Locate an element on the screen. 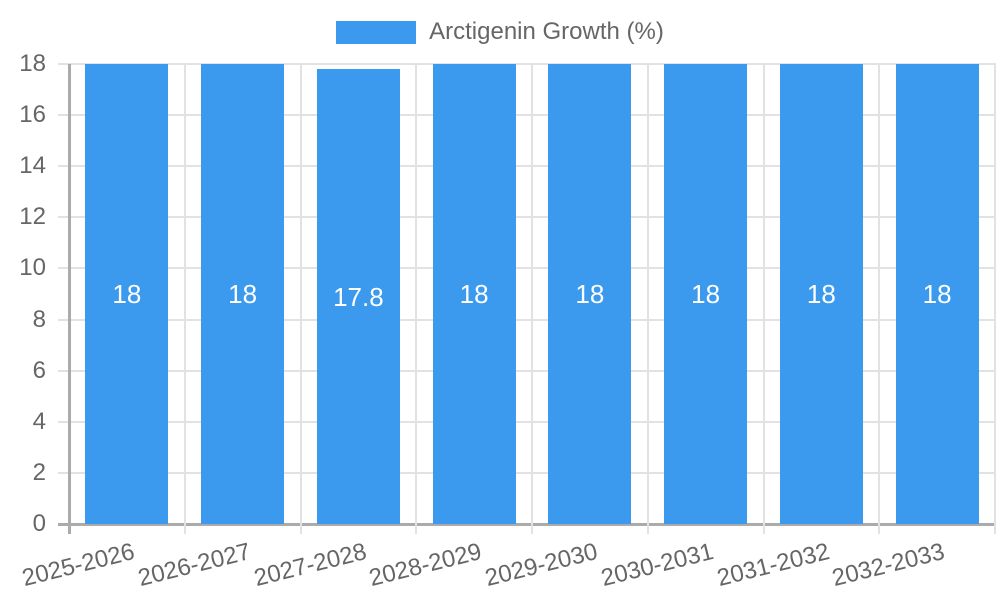 This screenshot has width=1000, height=600. y-axis-tick-label: 14 is located at coordinates (32, 166).